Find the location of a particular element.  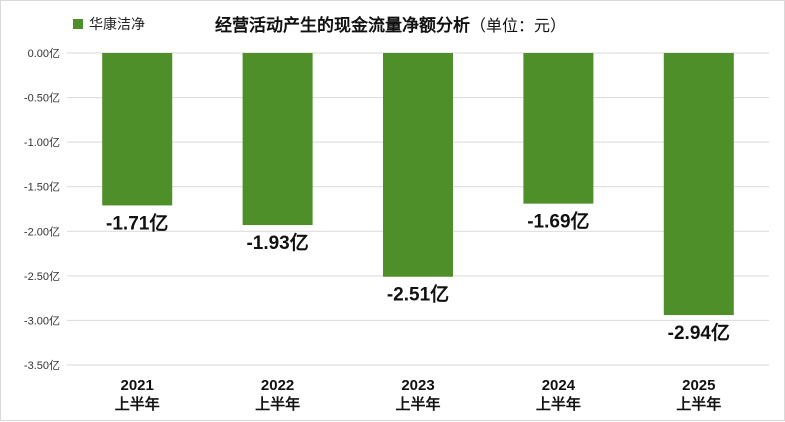

x-category-label: 2024 is located at coordinates (559, 385).